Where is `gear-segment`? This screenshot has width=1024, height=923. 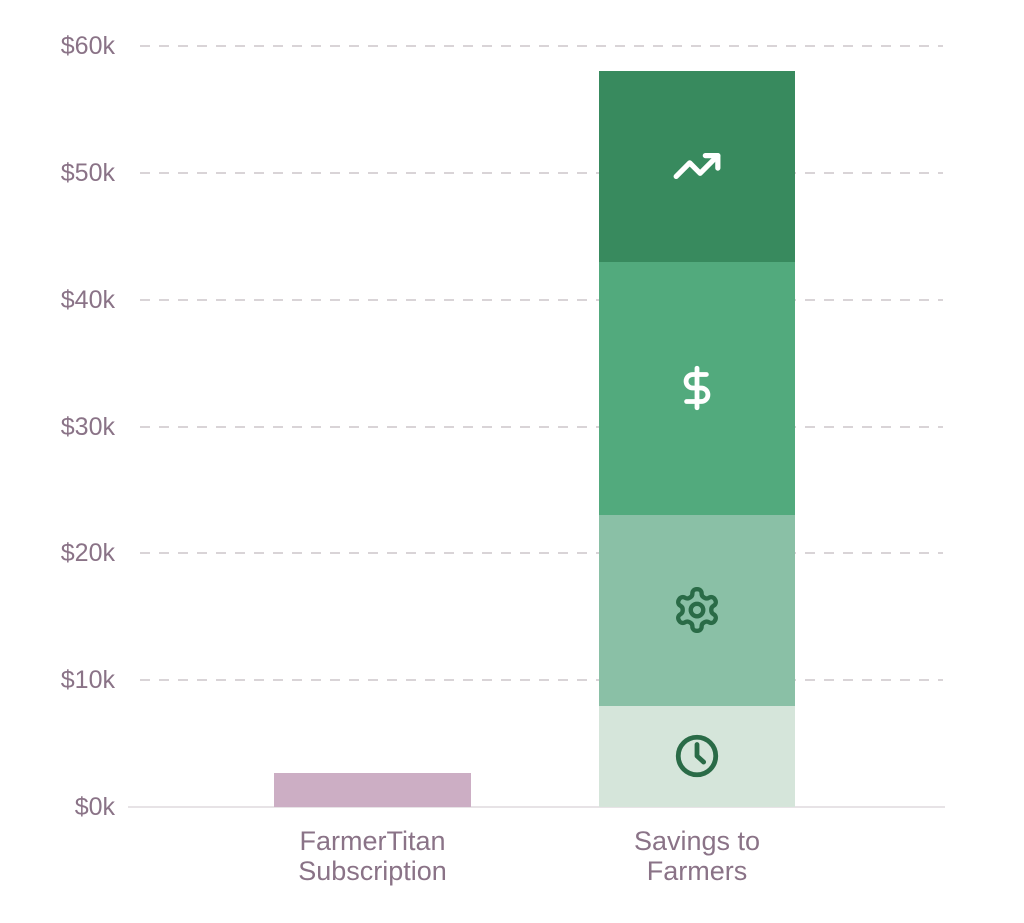 gear-segment is located at coordinates (697, 610).